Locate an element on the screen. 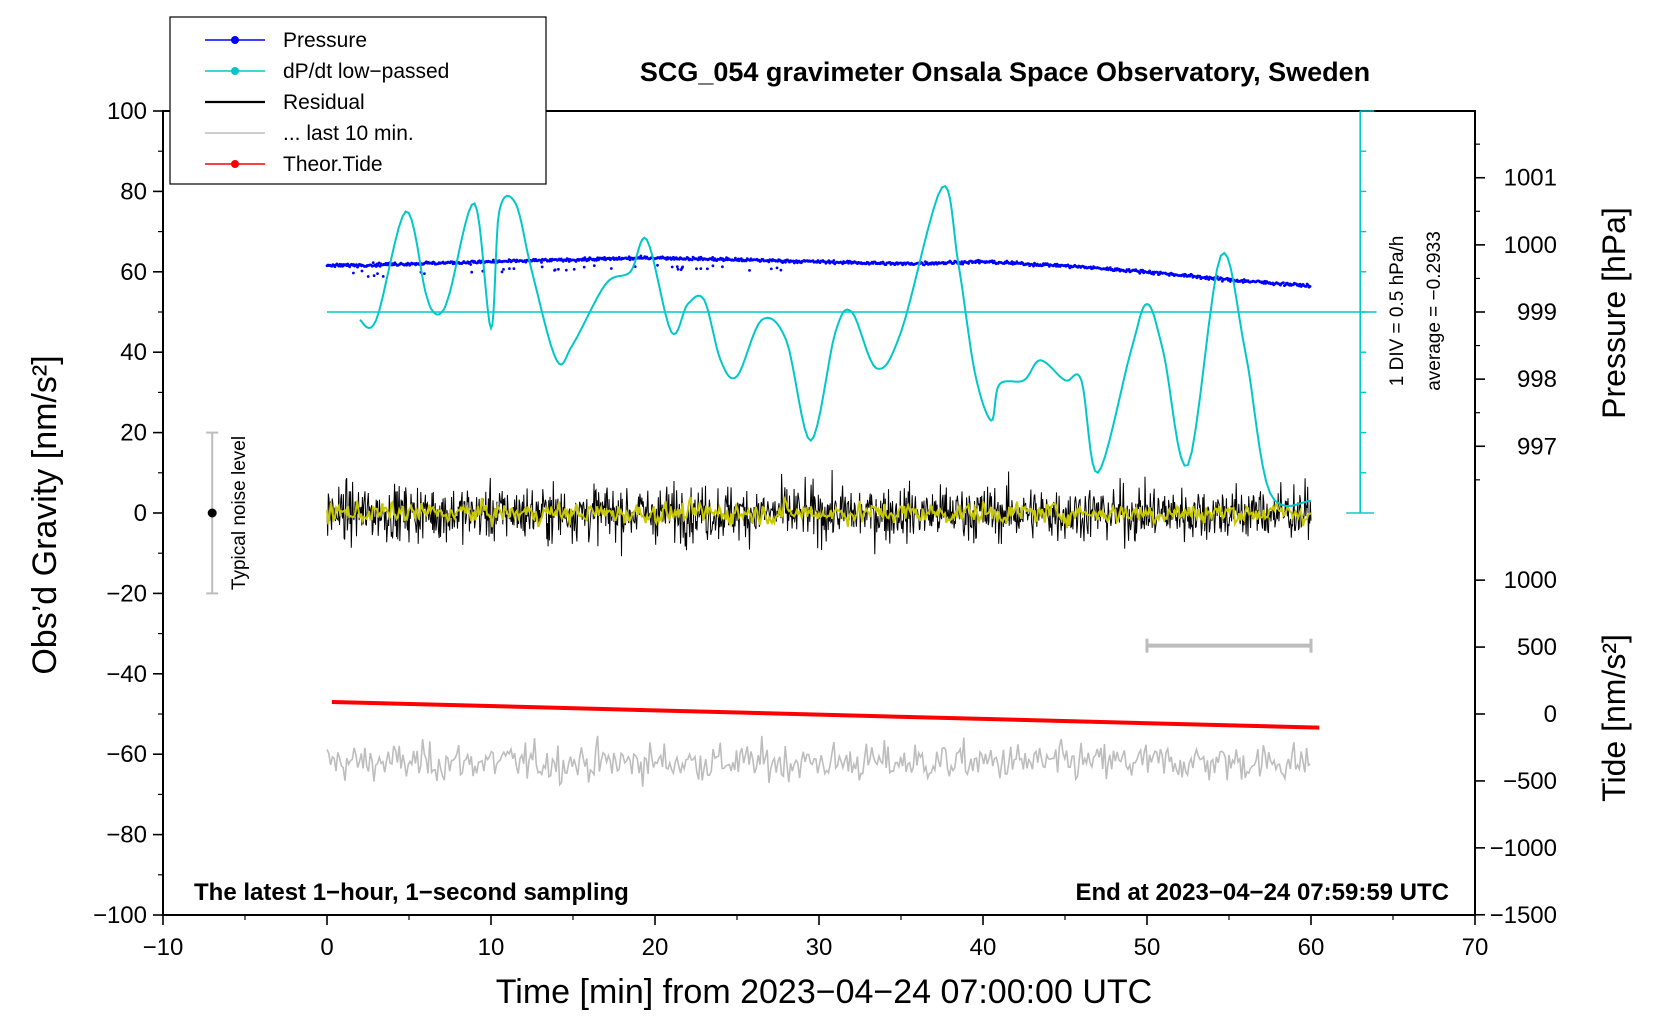  pressure-tick-label: 1001 is located at coordinates (1530, 178).